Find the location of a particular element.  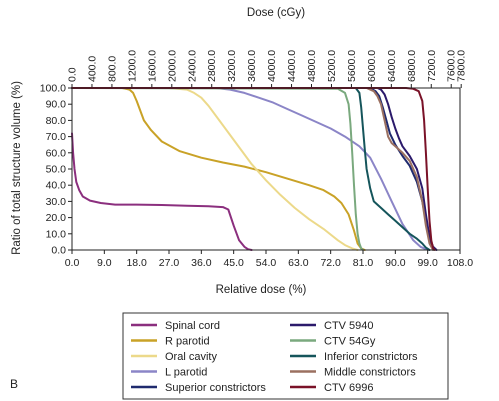

x2-tick-label: 1200.0 is located at coordinates (132, 66).